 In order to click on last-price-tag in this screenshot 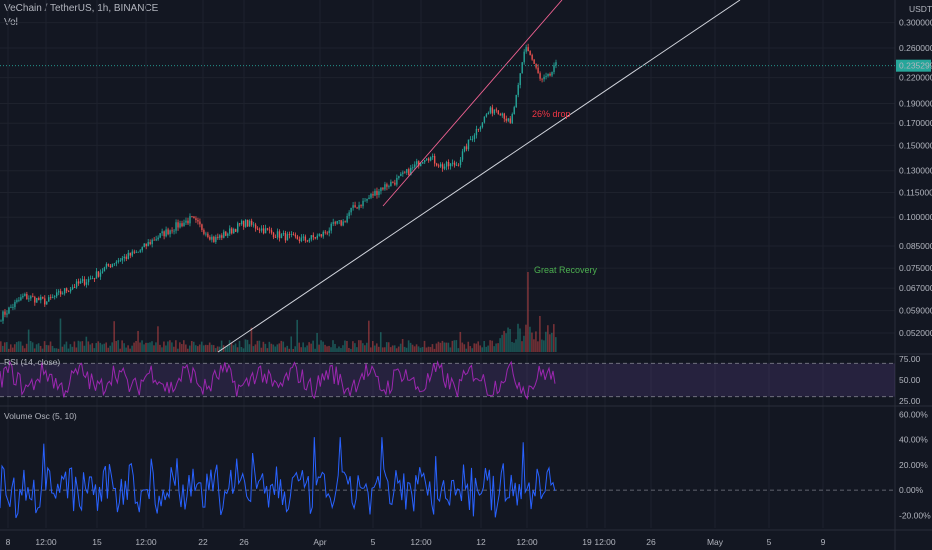, I will do `click(913, 65)`.